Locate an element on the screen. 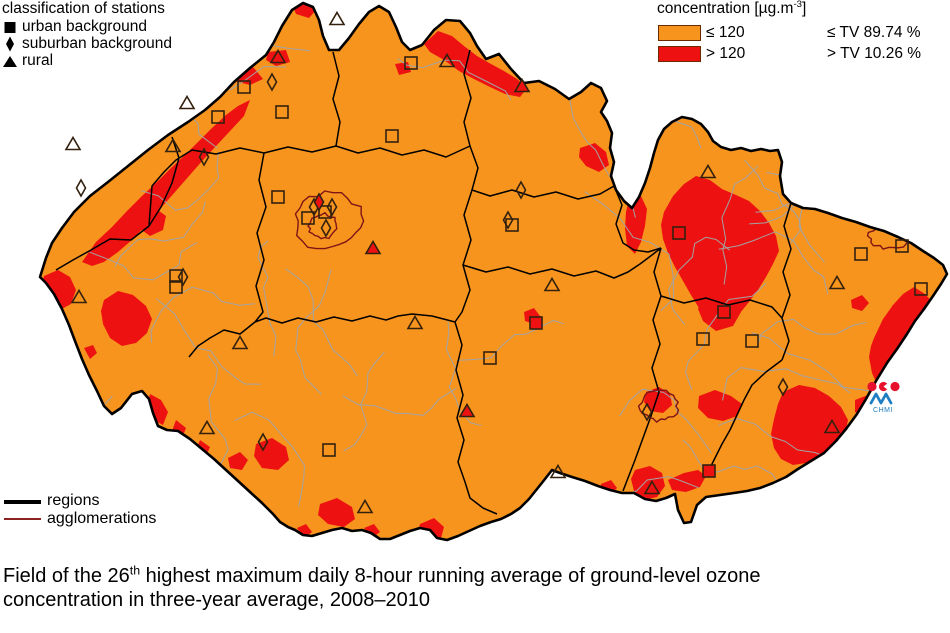 The height and width of the screenshot is (633, 950). rural-triangle-icon is located at coordinates (10, 61).